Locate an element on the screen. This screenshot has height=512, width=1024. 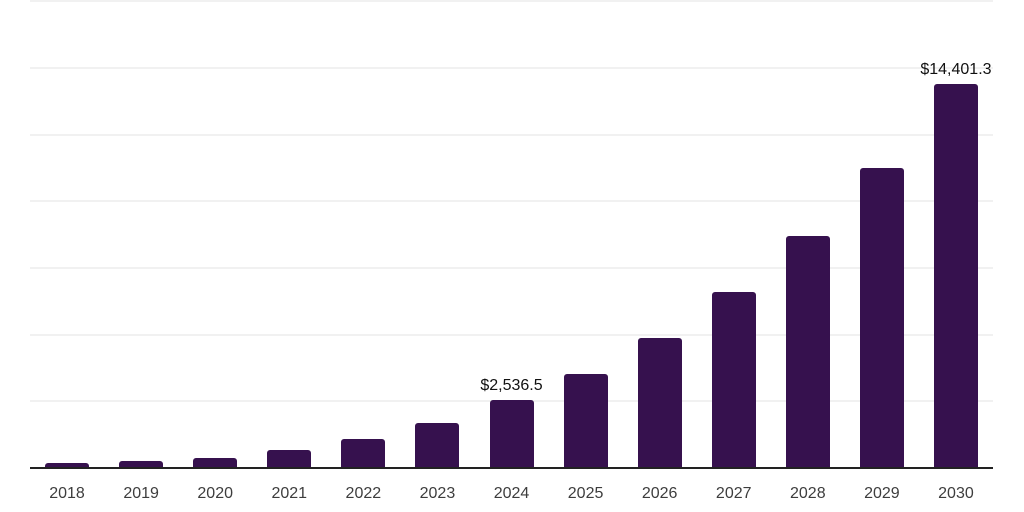
x-tick-label-2026: 2026 is located at coordinates (659, 493).